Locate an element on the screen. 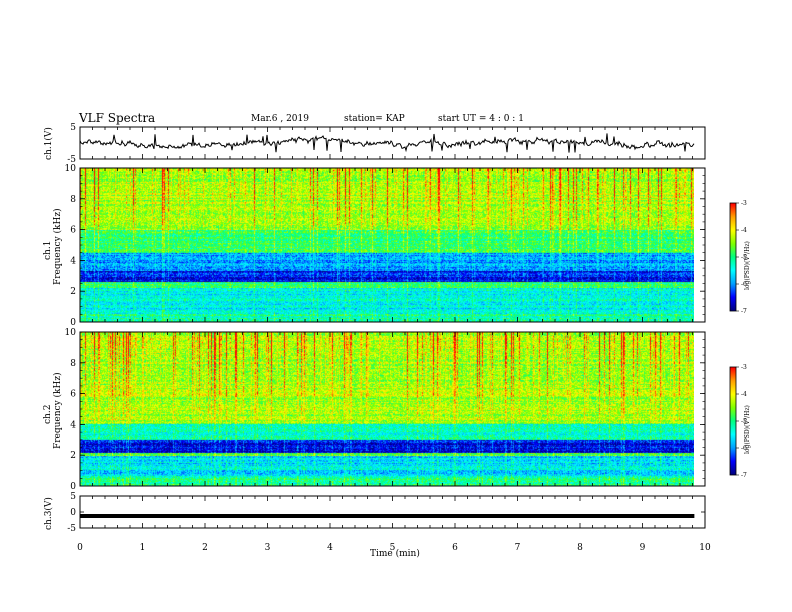 Image resolution: width=792 pixels, height=612 pixels. x-tick-label: 9 is located at coordinates (643, 548).